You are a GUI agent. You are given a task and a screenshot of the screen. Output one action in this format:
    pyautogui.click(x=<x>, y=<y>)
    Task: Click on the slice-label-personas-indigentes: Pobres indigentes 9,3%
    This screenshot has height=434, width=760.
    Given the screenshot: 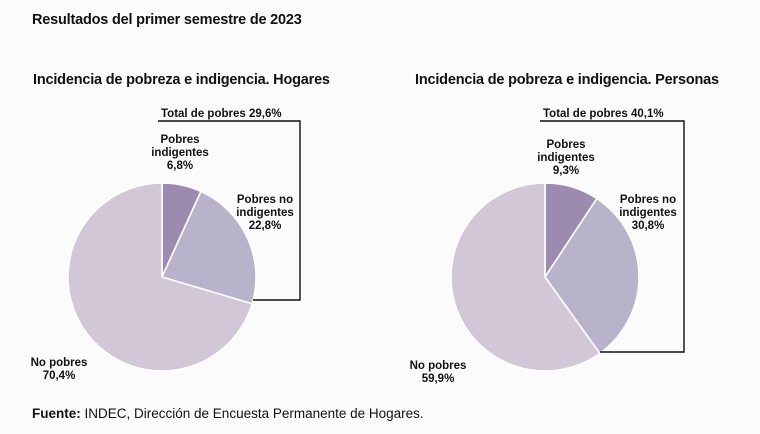 What is the action you would take?
    pyautogui.click(x=566, y=158)
    